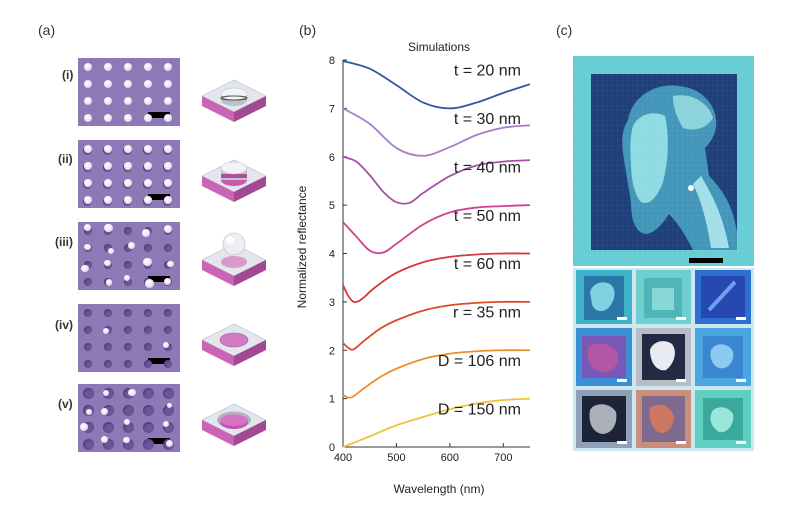 The image size is (800, 521). Describe the element at coordinates (234, 424) in the screenshot. I see `schematic-v` at that location.